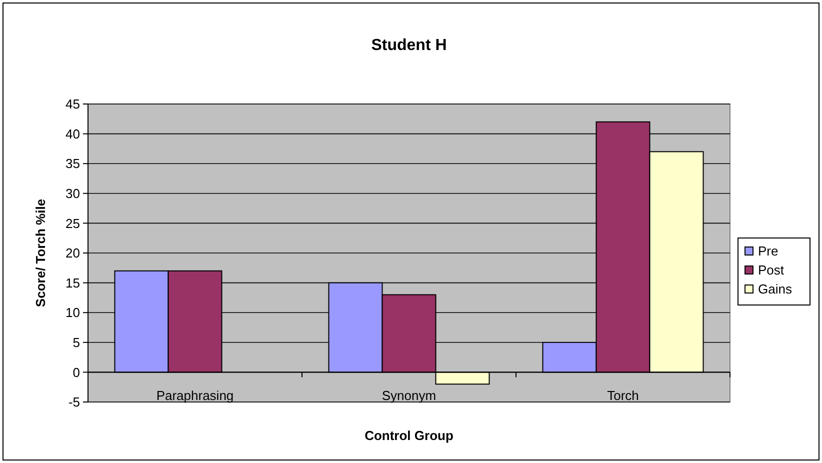  I want to click on y-tick-label: 30, so click(73, 193).